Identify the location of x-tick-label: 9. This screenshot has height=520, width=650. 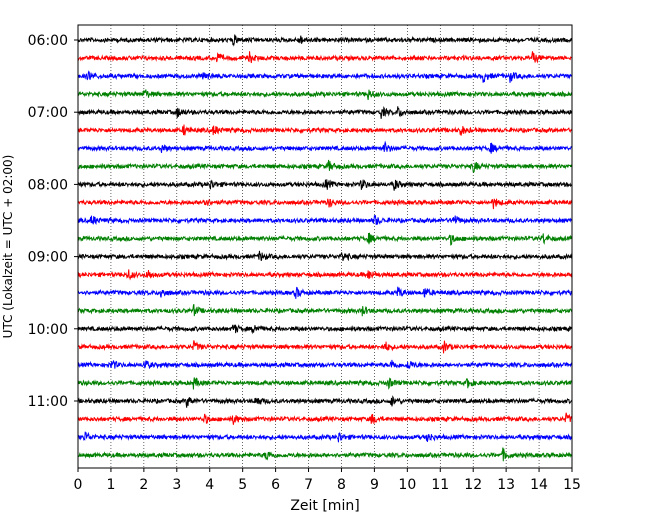
(374, 485).